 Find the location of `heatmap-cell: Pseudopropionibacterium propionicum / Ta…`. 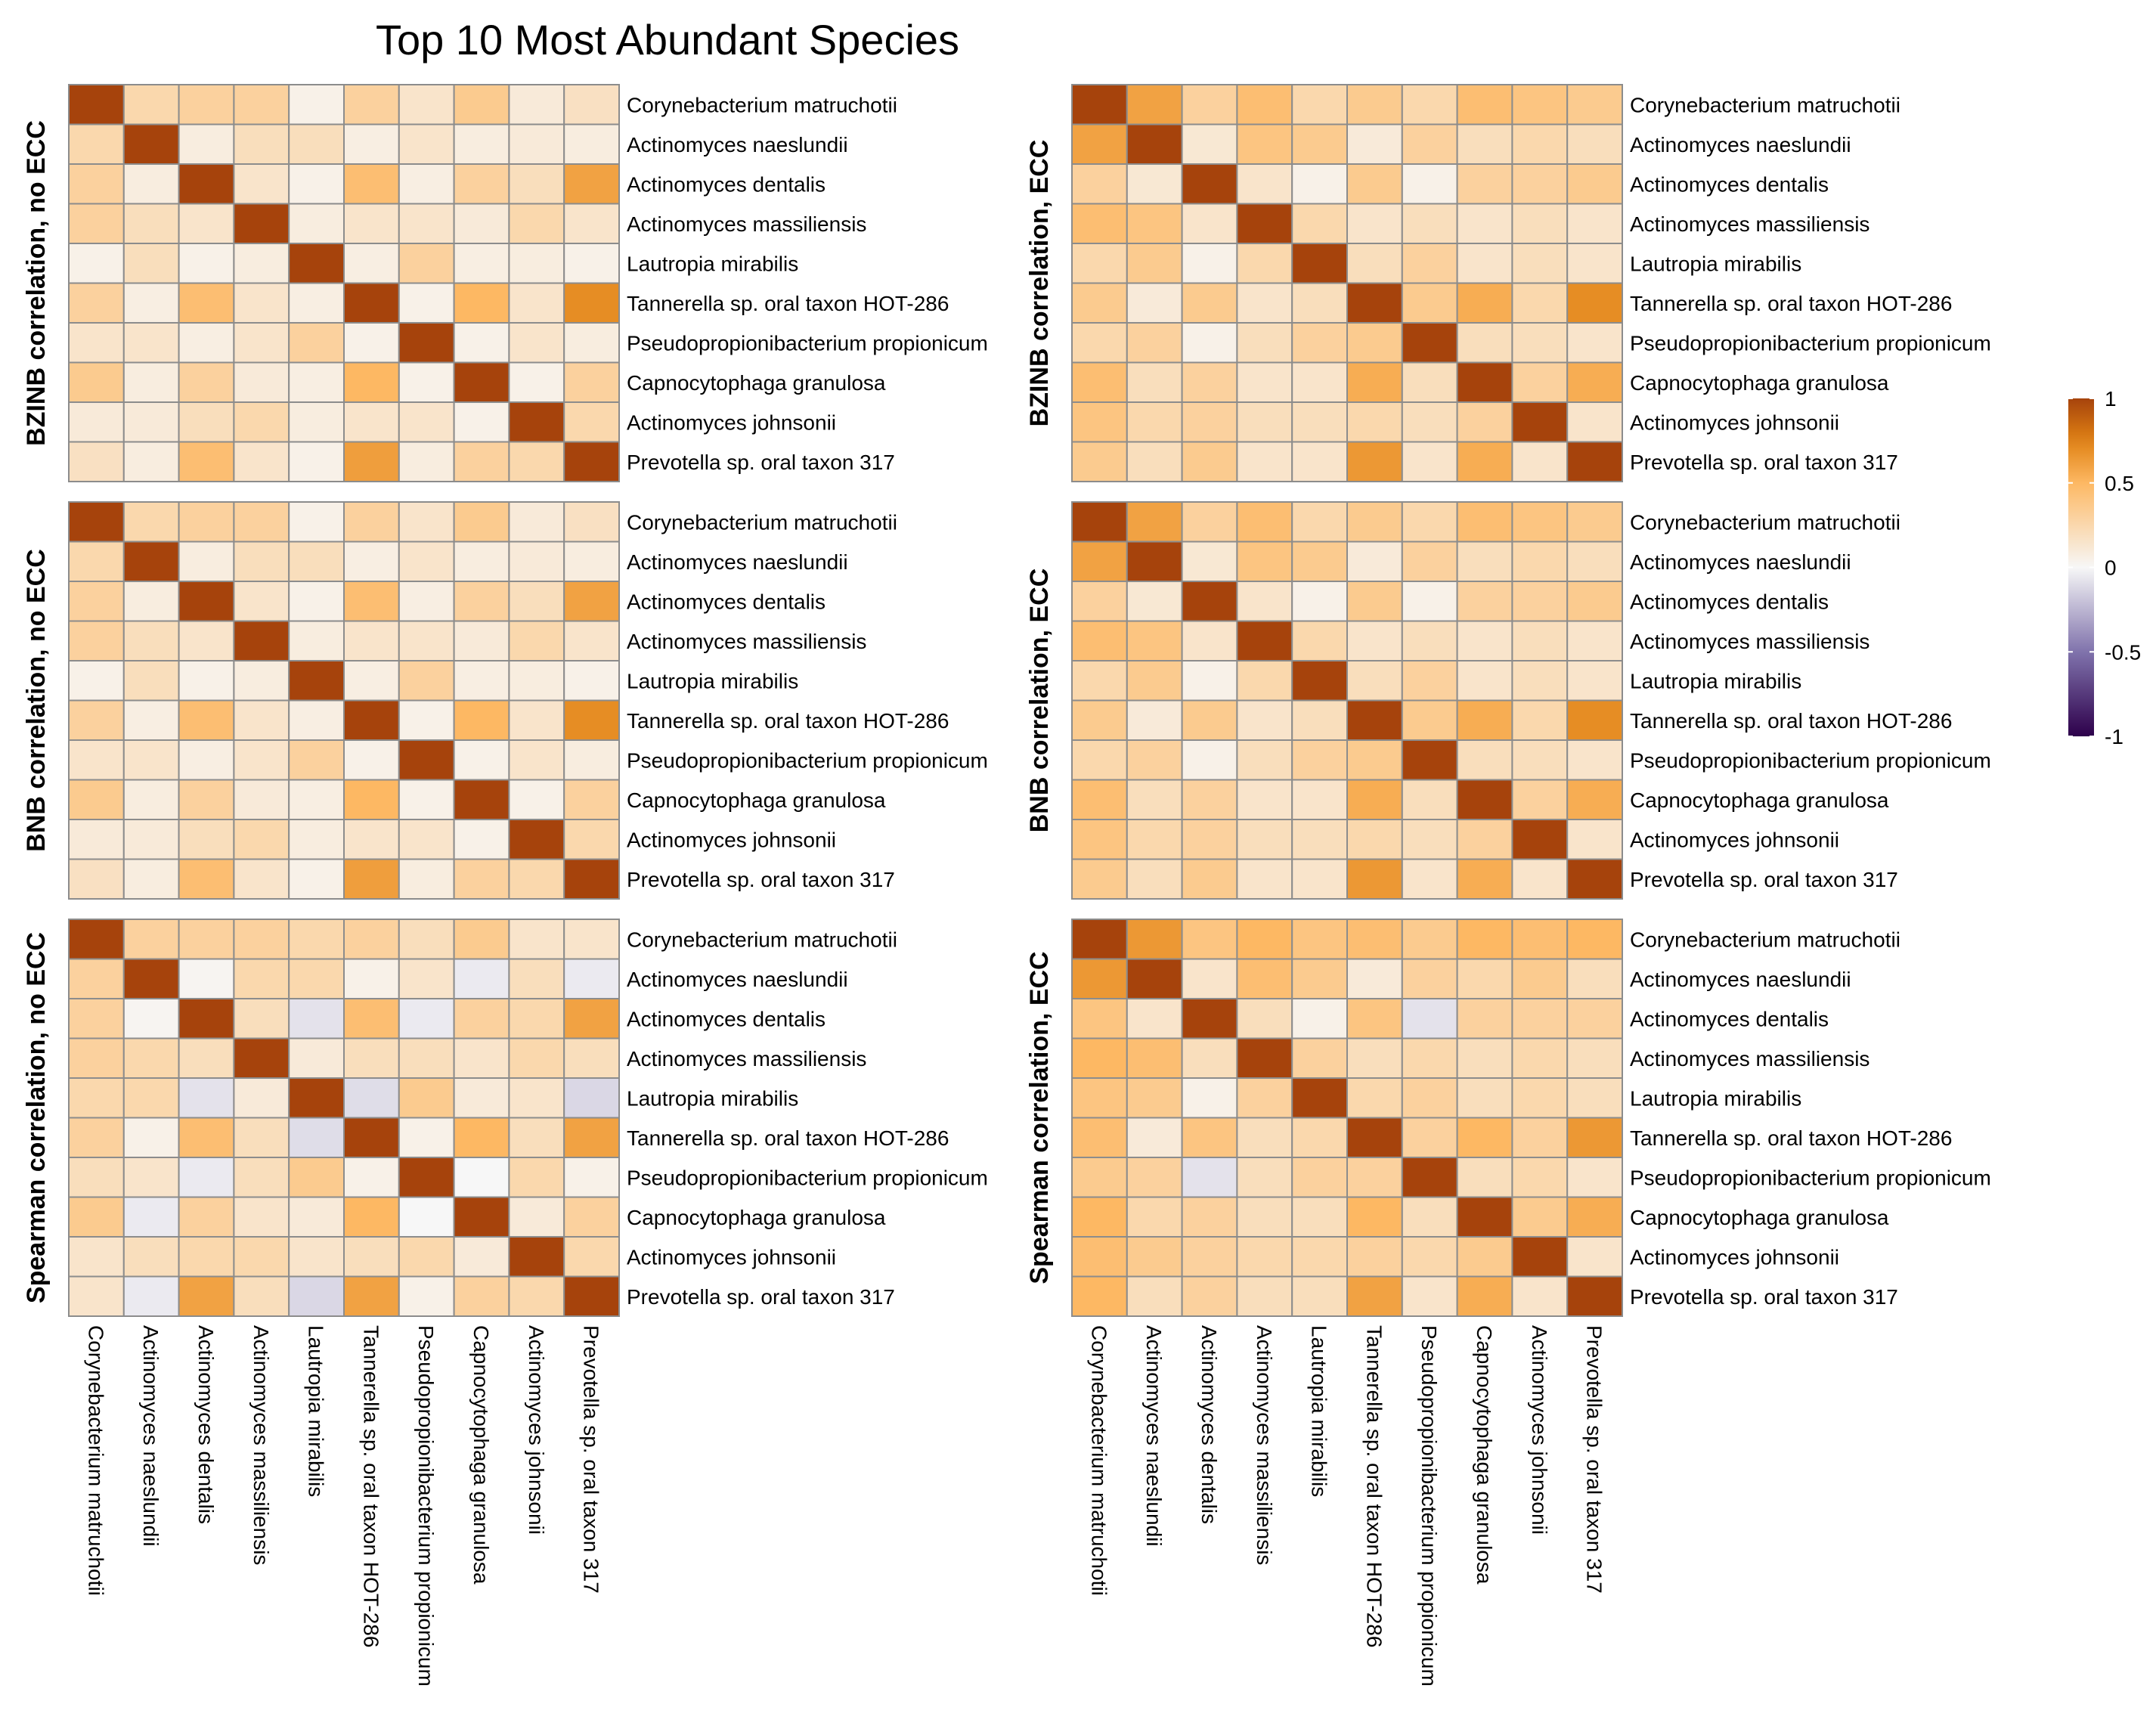

heatmap-cell: Pseudopropionibacterium propionicum / Ta… is located at coordinates (1374, 1178).